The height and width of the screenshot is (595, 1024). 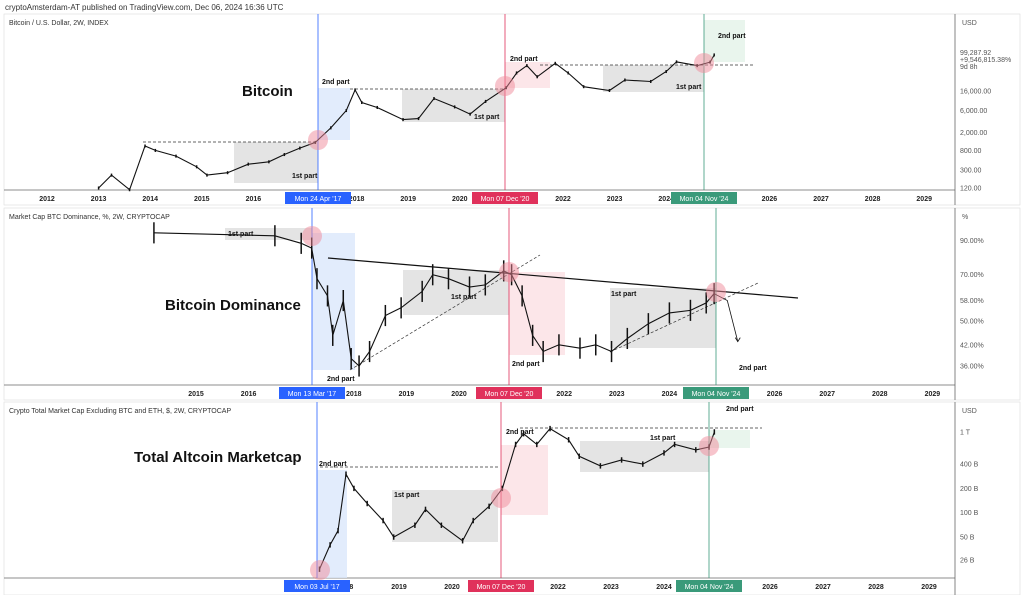 What do you see at coordinates (969, 67) in the screenshot?
I see `bar-countdown-label: 9d 8h` at bounding box center [969, 67].